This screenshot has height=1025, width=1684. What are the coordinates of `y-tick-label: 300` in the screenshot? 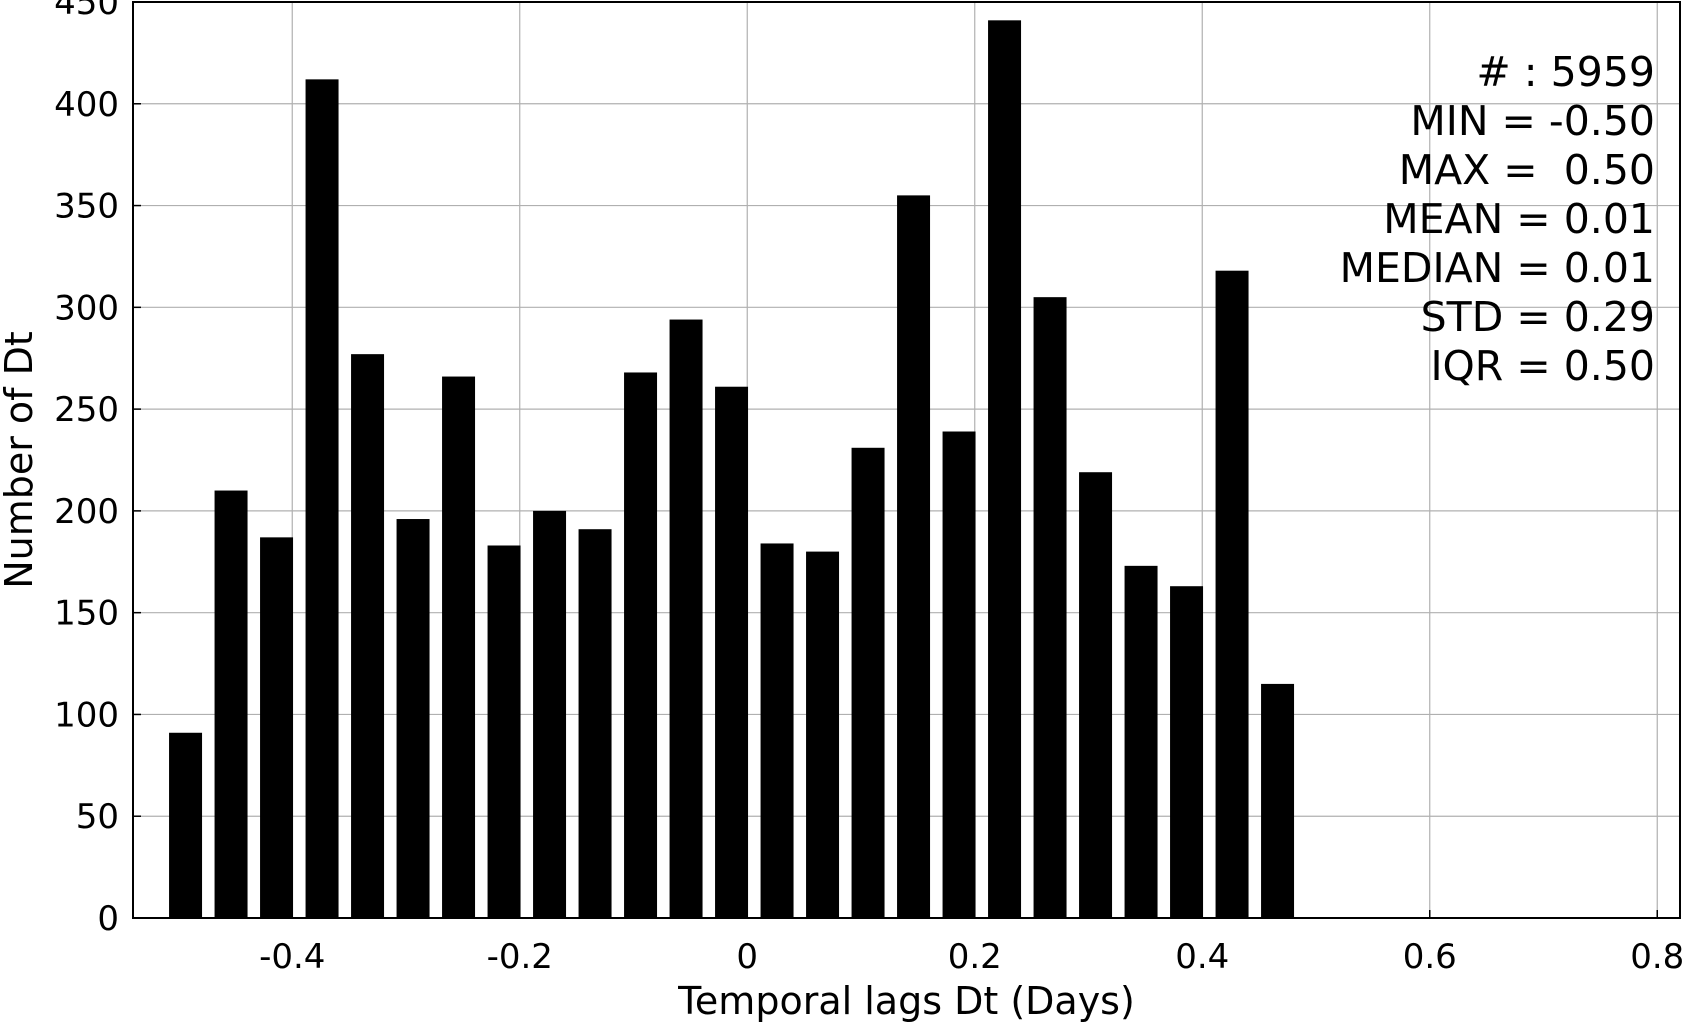 It's located at (86, 308).